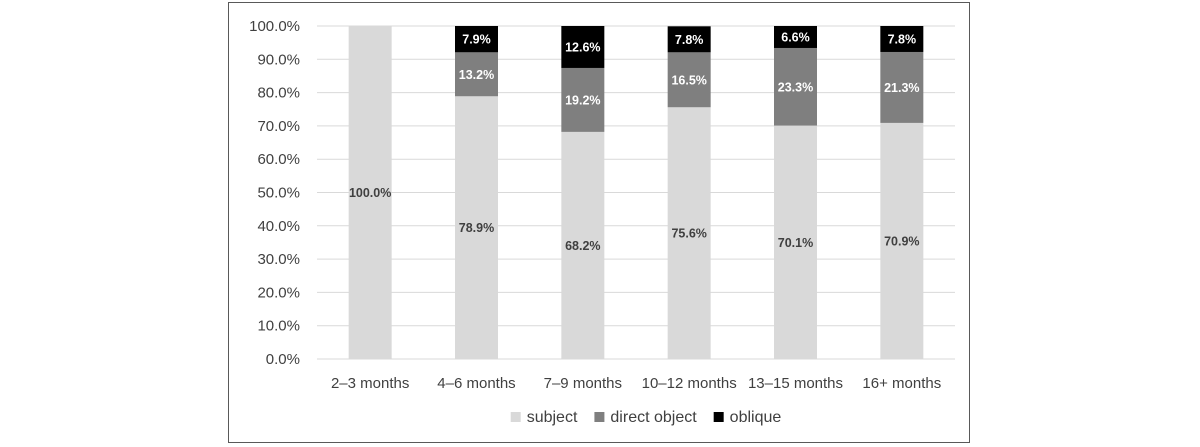  Describe the element at coordinates (653, 417) in the screenshot. I see `legend-label: direct object` at that location.